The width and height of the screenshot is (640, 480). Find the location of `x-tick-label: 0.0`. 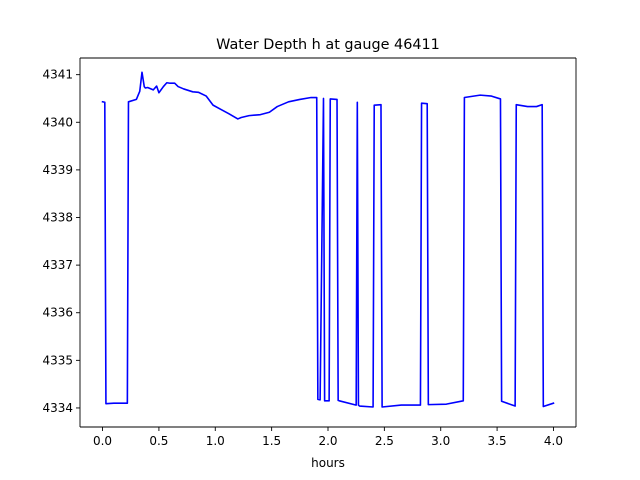

x-tick-label: 0.0 is located at coordinates (102, 441).